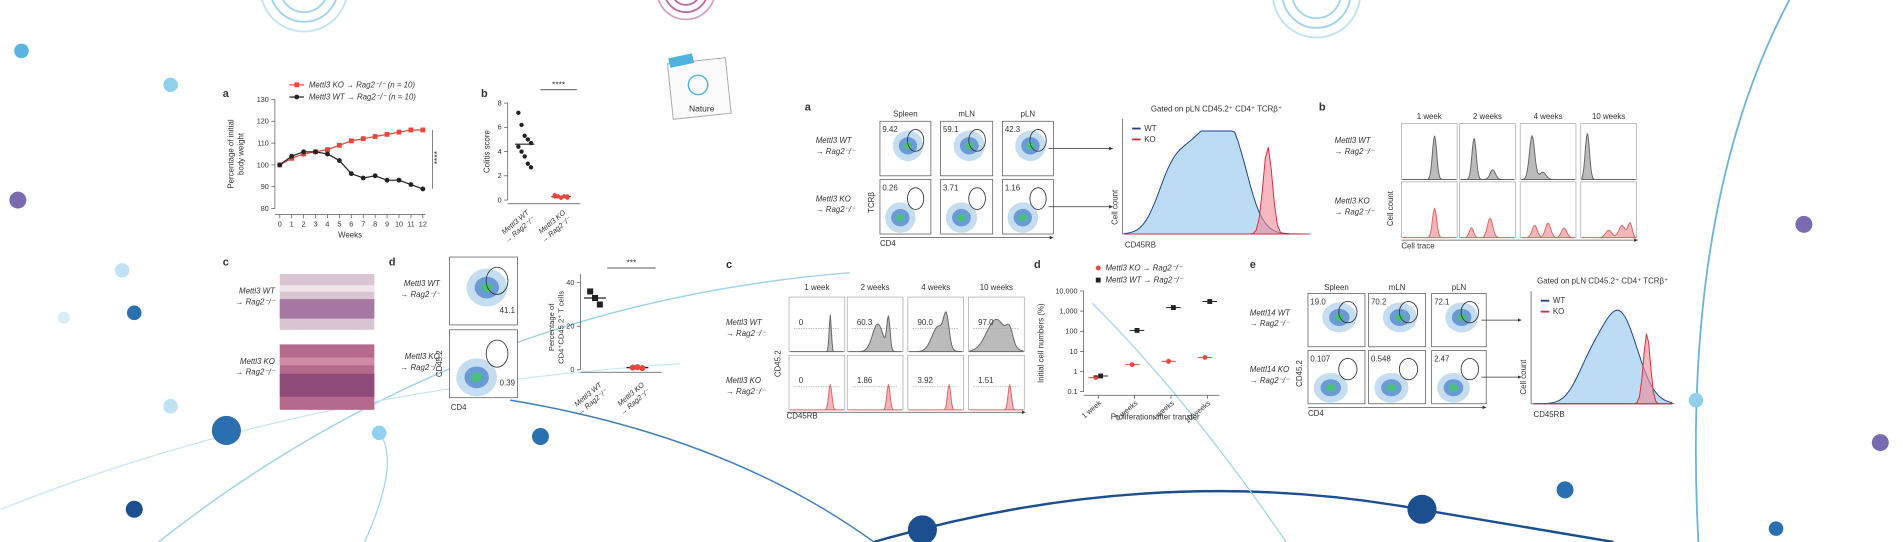  What do you see at coordinates (362, 96) in the screenshot?
I see `legend-label: Mettl3 WT → Rag2⁻/⁻ (n = 10)` at bounding box center [362, 96].